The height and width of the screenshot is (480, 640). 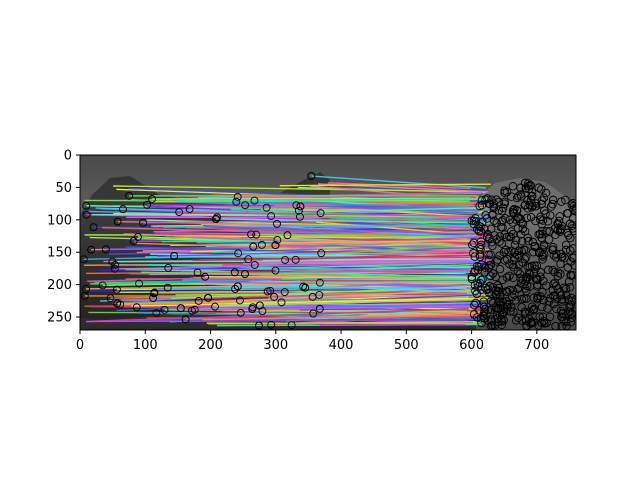 What do you see at coordinates (59, 253) in the screenshot?
I see `y-tick-label: 150` at bounding box center [59, 253].